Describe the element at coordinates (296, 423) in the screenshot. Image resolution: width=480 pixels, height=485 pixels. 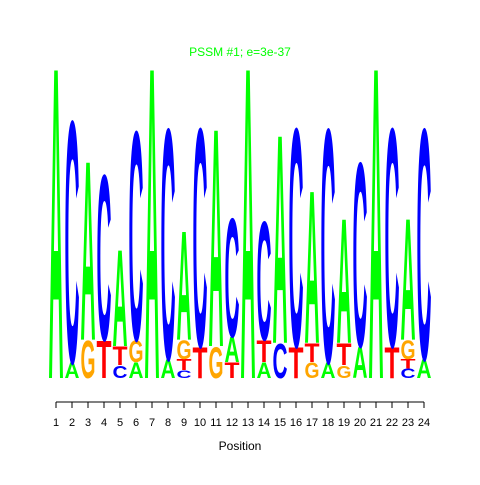
I see `x-tick-label: 16` at that location.